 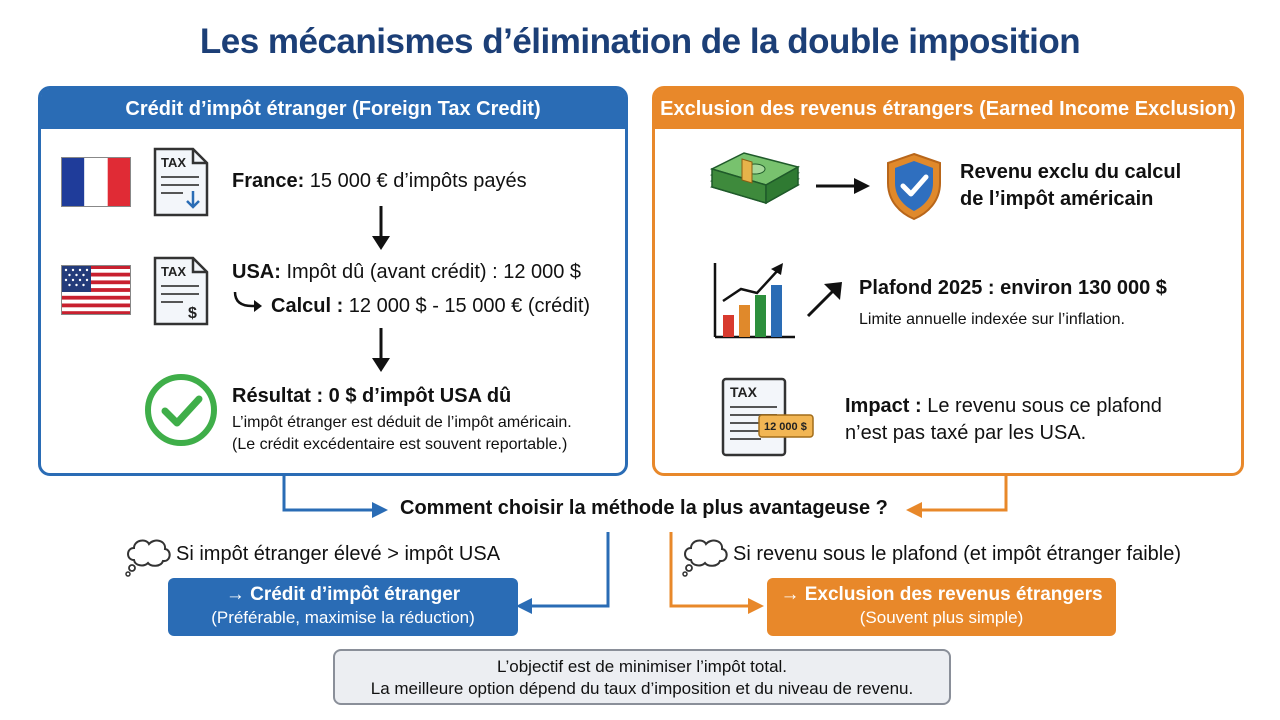 What do you see at coordinates (645, 545) in the screenshot?
I see `flow-connectors` at bounding box center [645, 545].